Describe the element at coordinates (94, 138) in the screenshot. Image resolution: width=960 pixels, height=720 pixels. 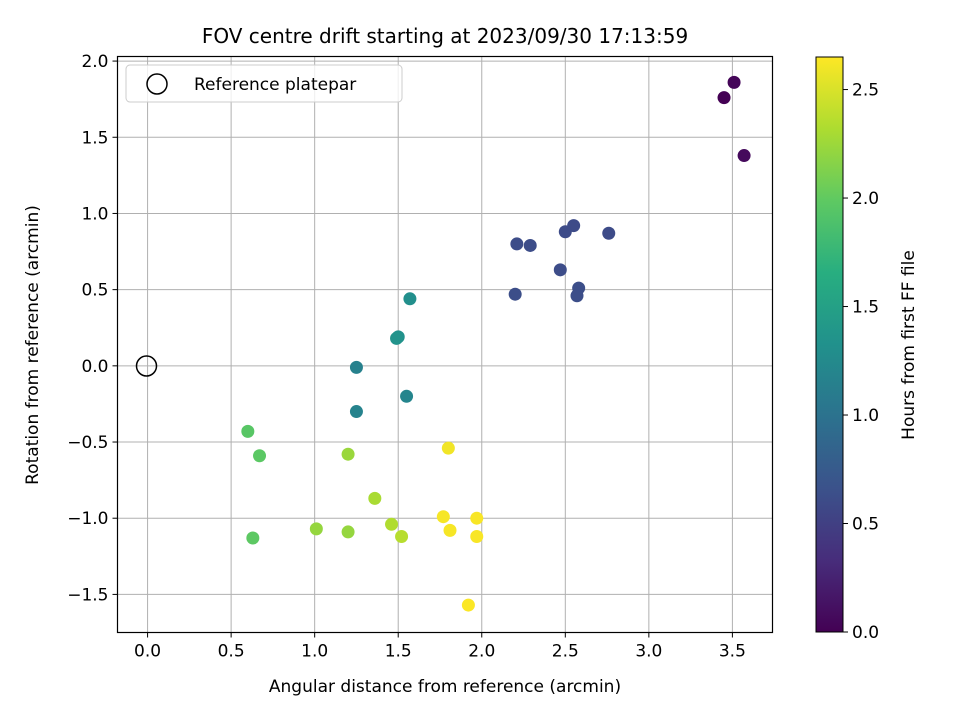
I see `y-tick-label: 1.5` at that location.